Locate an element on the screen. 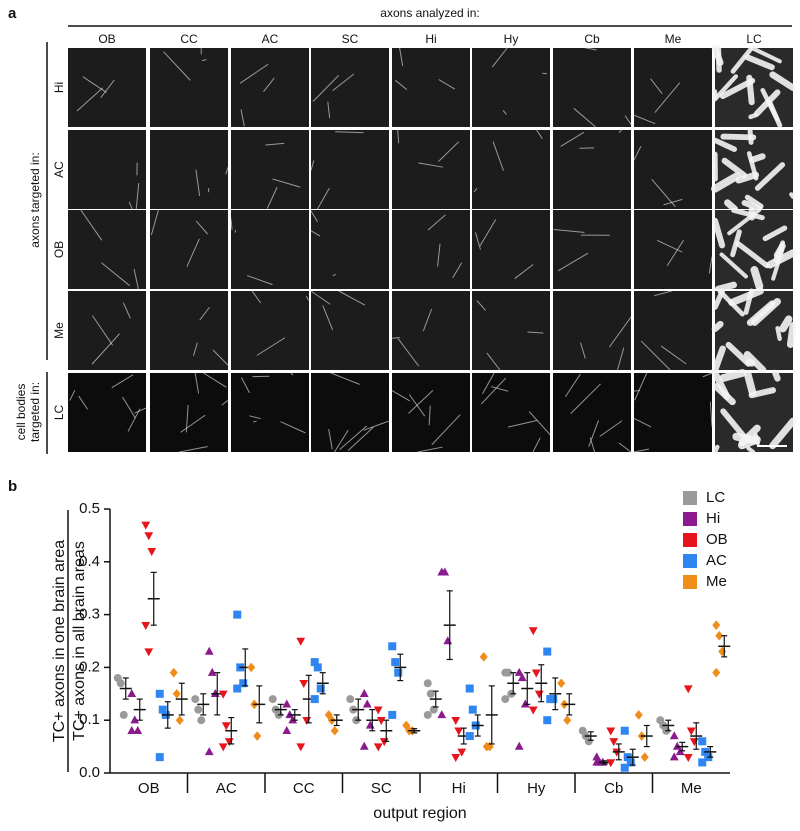  row-group-label: cell bodies is located at coordinates (21, 412).